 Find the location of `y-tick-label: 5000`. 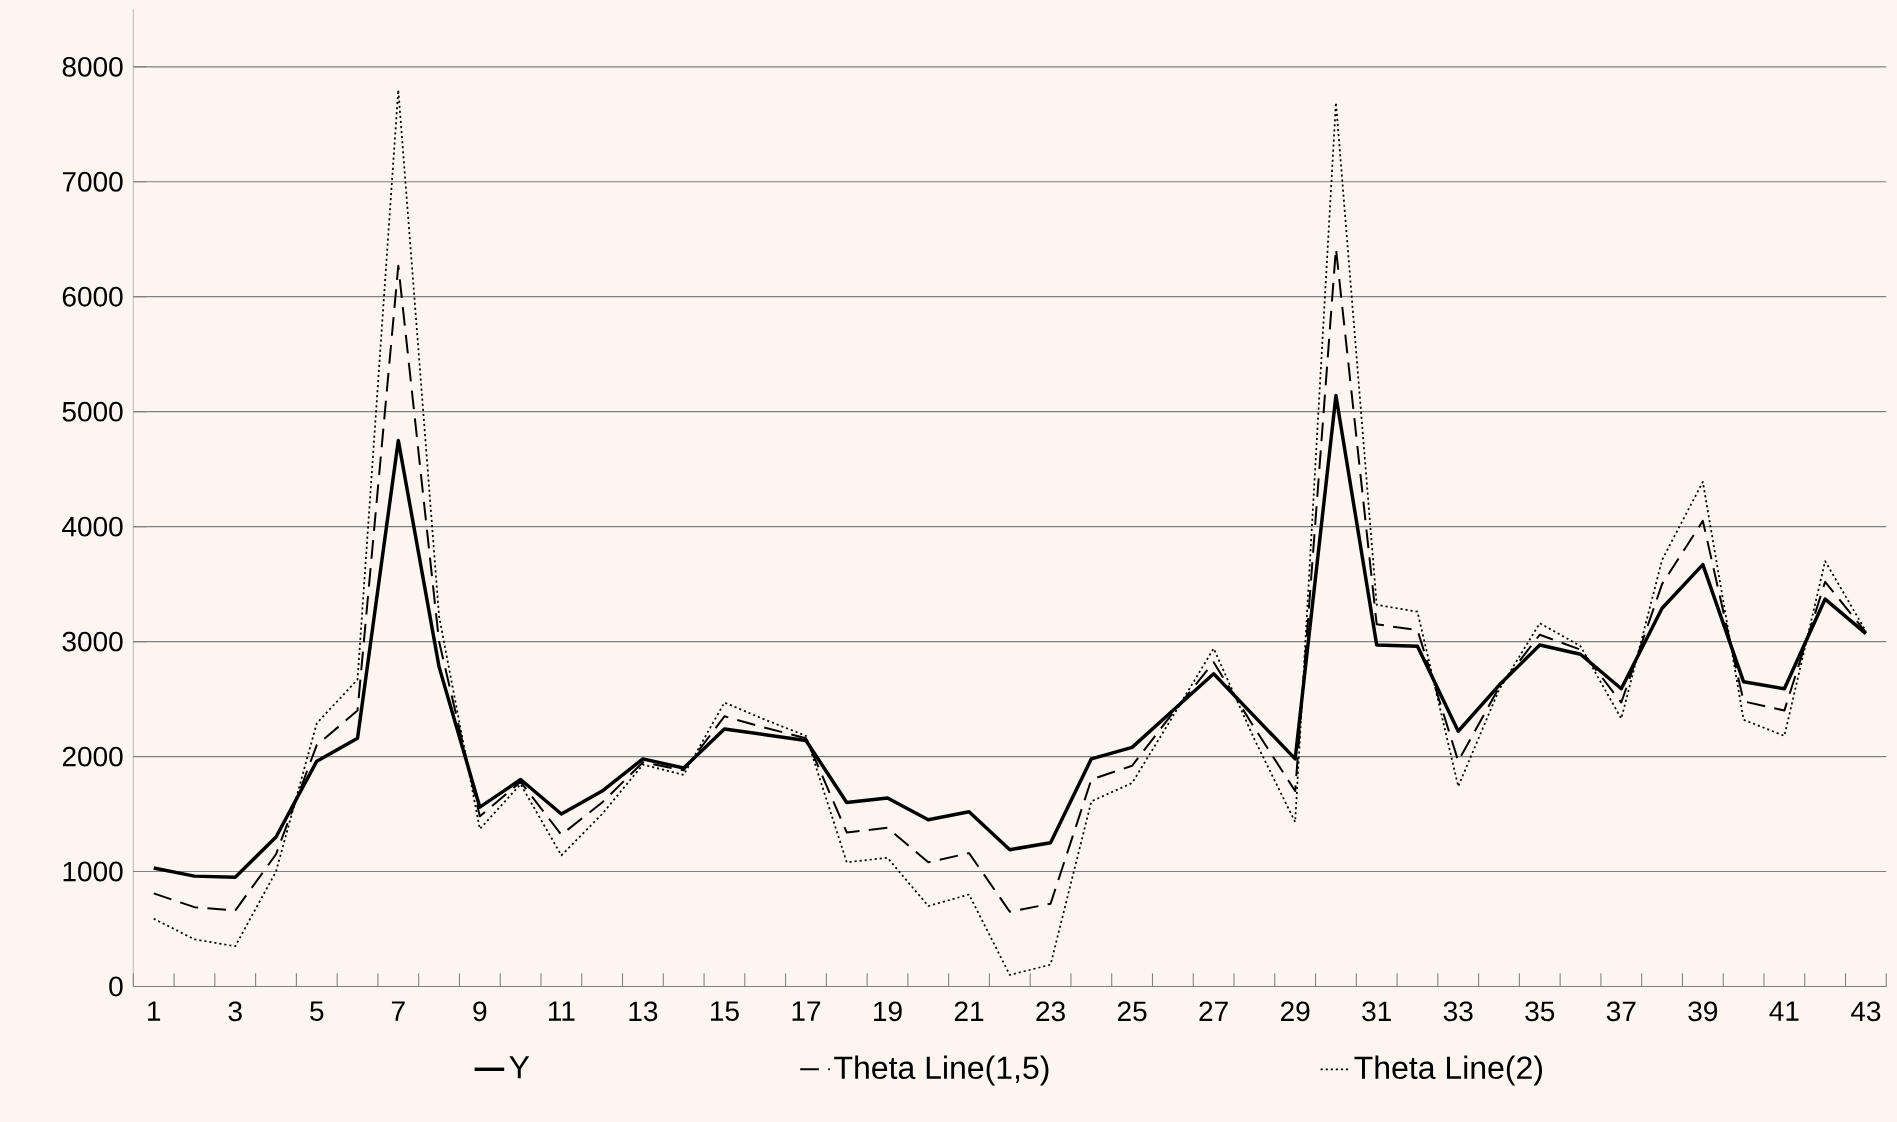

y-tick-label: 5000 is located at coordinates (92, 411).